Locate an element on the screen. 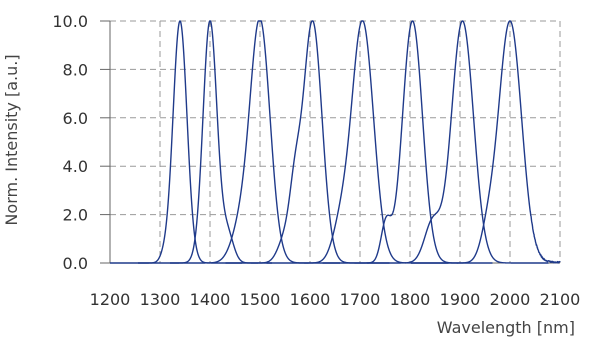 Image resolution: width=595 pixels, height=340 pixels. x-tick-label: 2100 is located at coordinates (560, 299).